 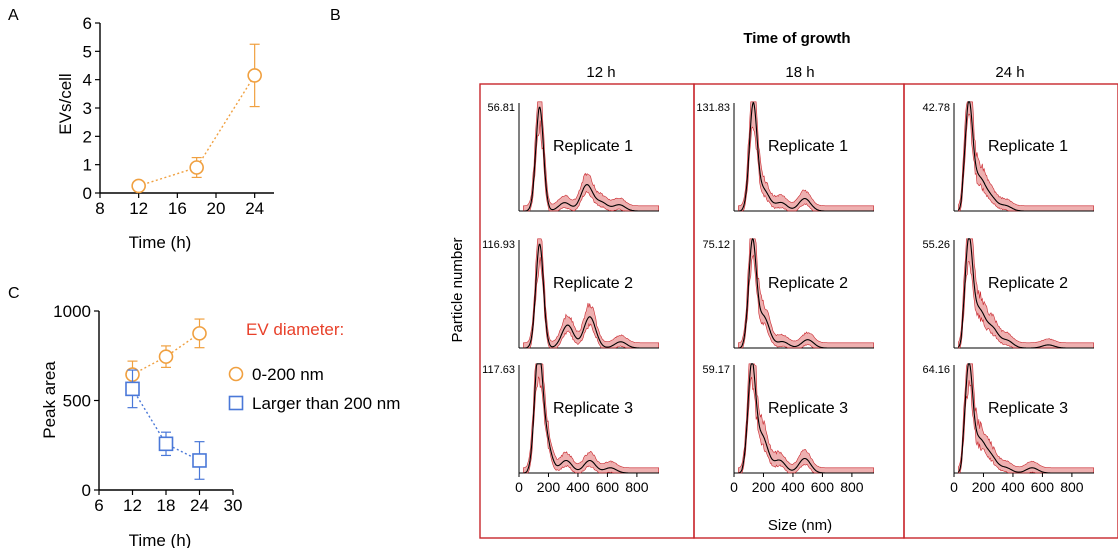 I want to click on size-distribution-plot: 64.16 Replicate 3 0 200 400 600 800, so click(x=1008, y=429).